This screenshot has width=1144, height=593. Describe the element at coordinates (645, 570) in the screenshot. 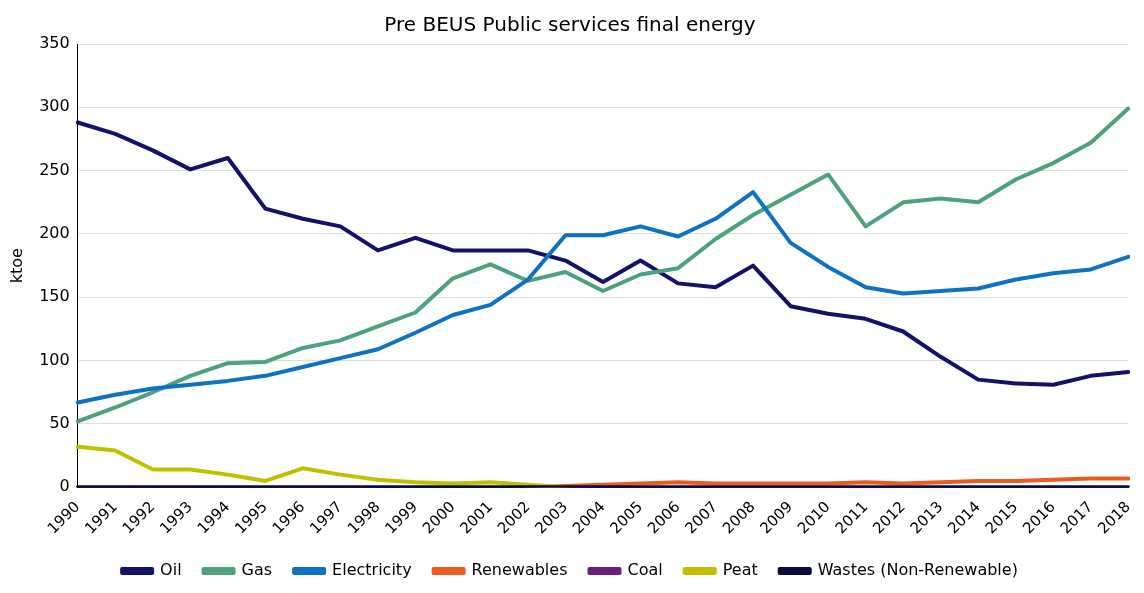

I see `legend-label: Coal` at that location.